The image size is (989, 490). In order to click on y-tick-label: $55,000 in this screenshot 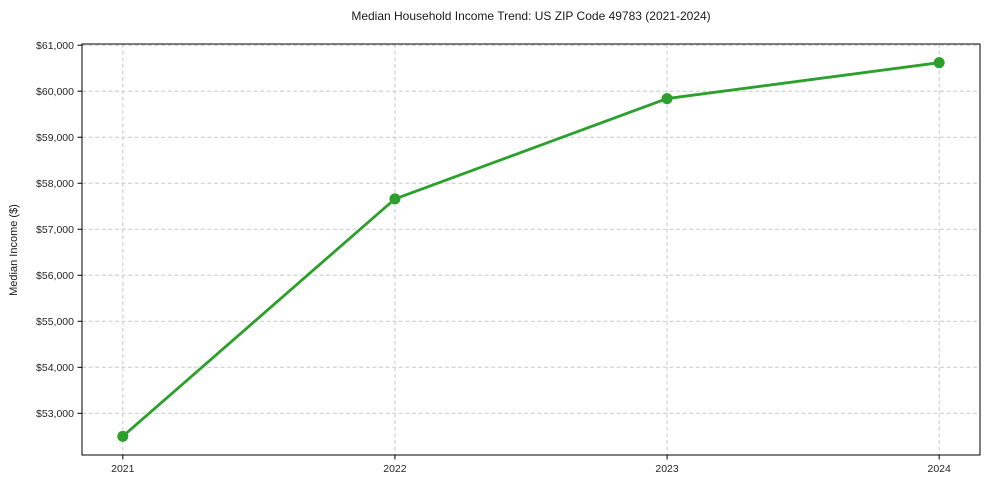, I will do `click(55, 322)`.